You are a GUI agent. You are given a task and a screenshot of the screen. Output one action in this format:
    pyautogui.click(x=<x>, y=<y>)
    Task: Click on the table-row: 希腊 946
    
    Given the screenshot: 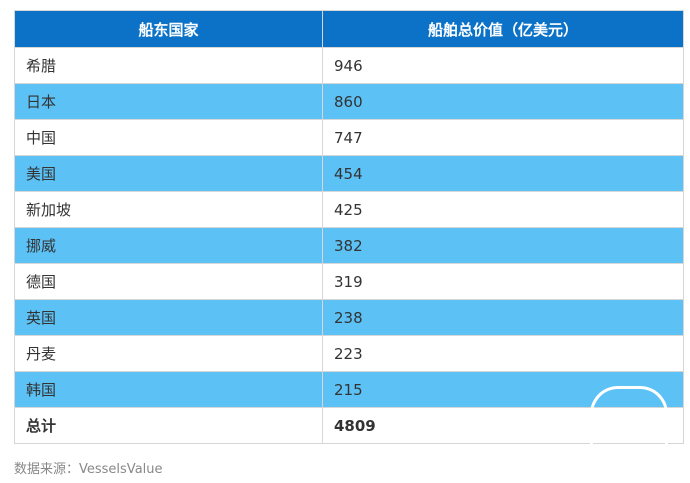 What is the action you would take?
    pyautogui.click(x=349, y=65)
    